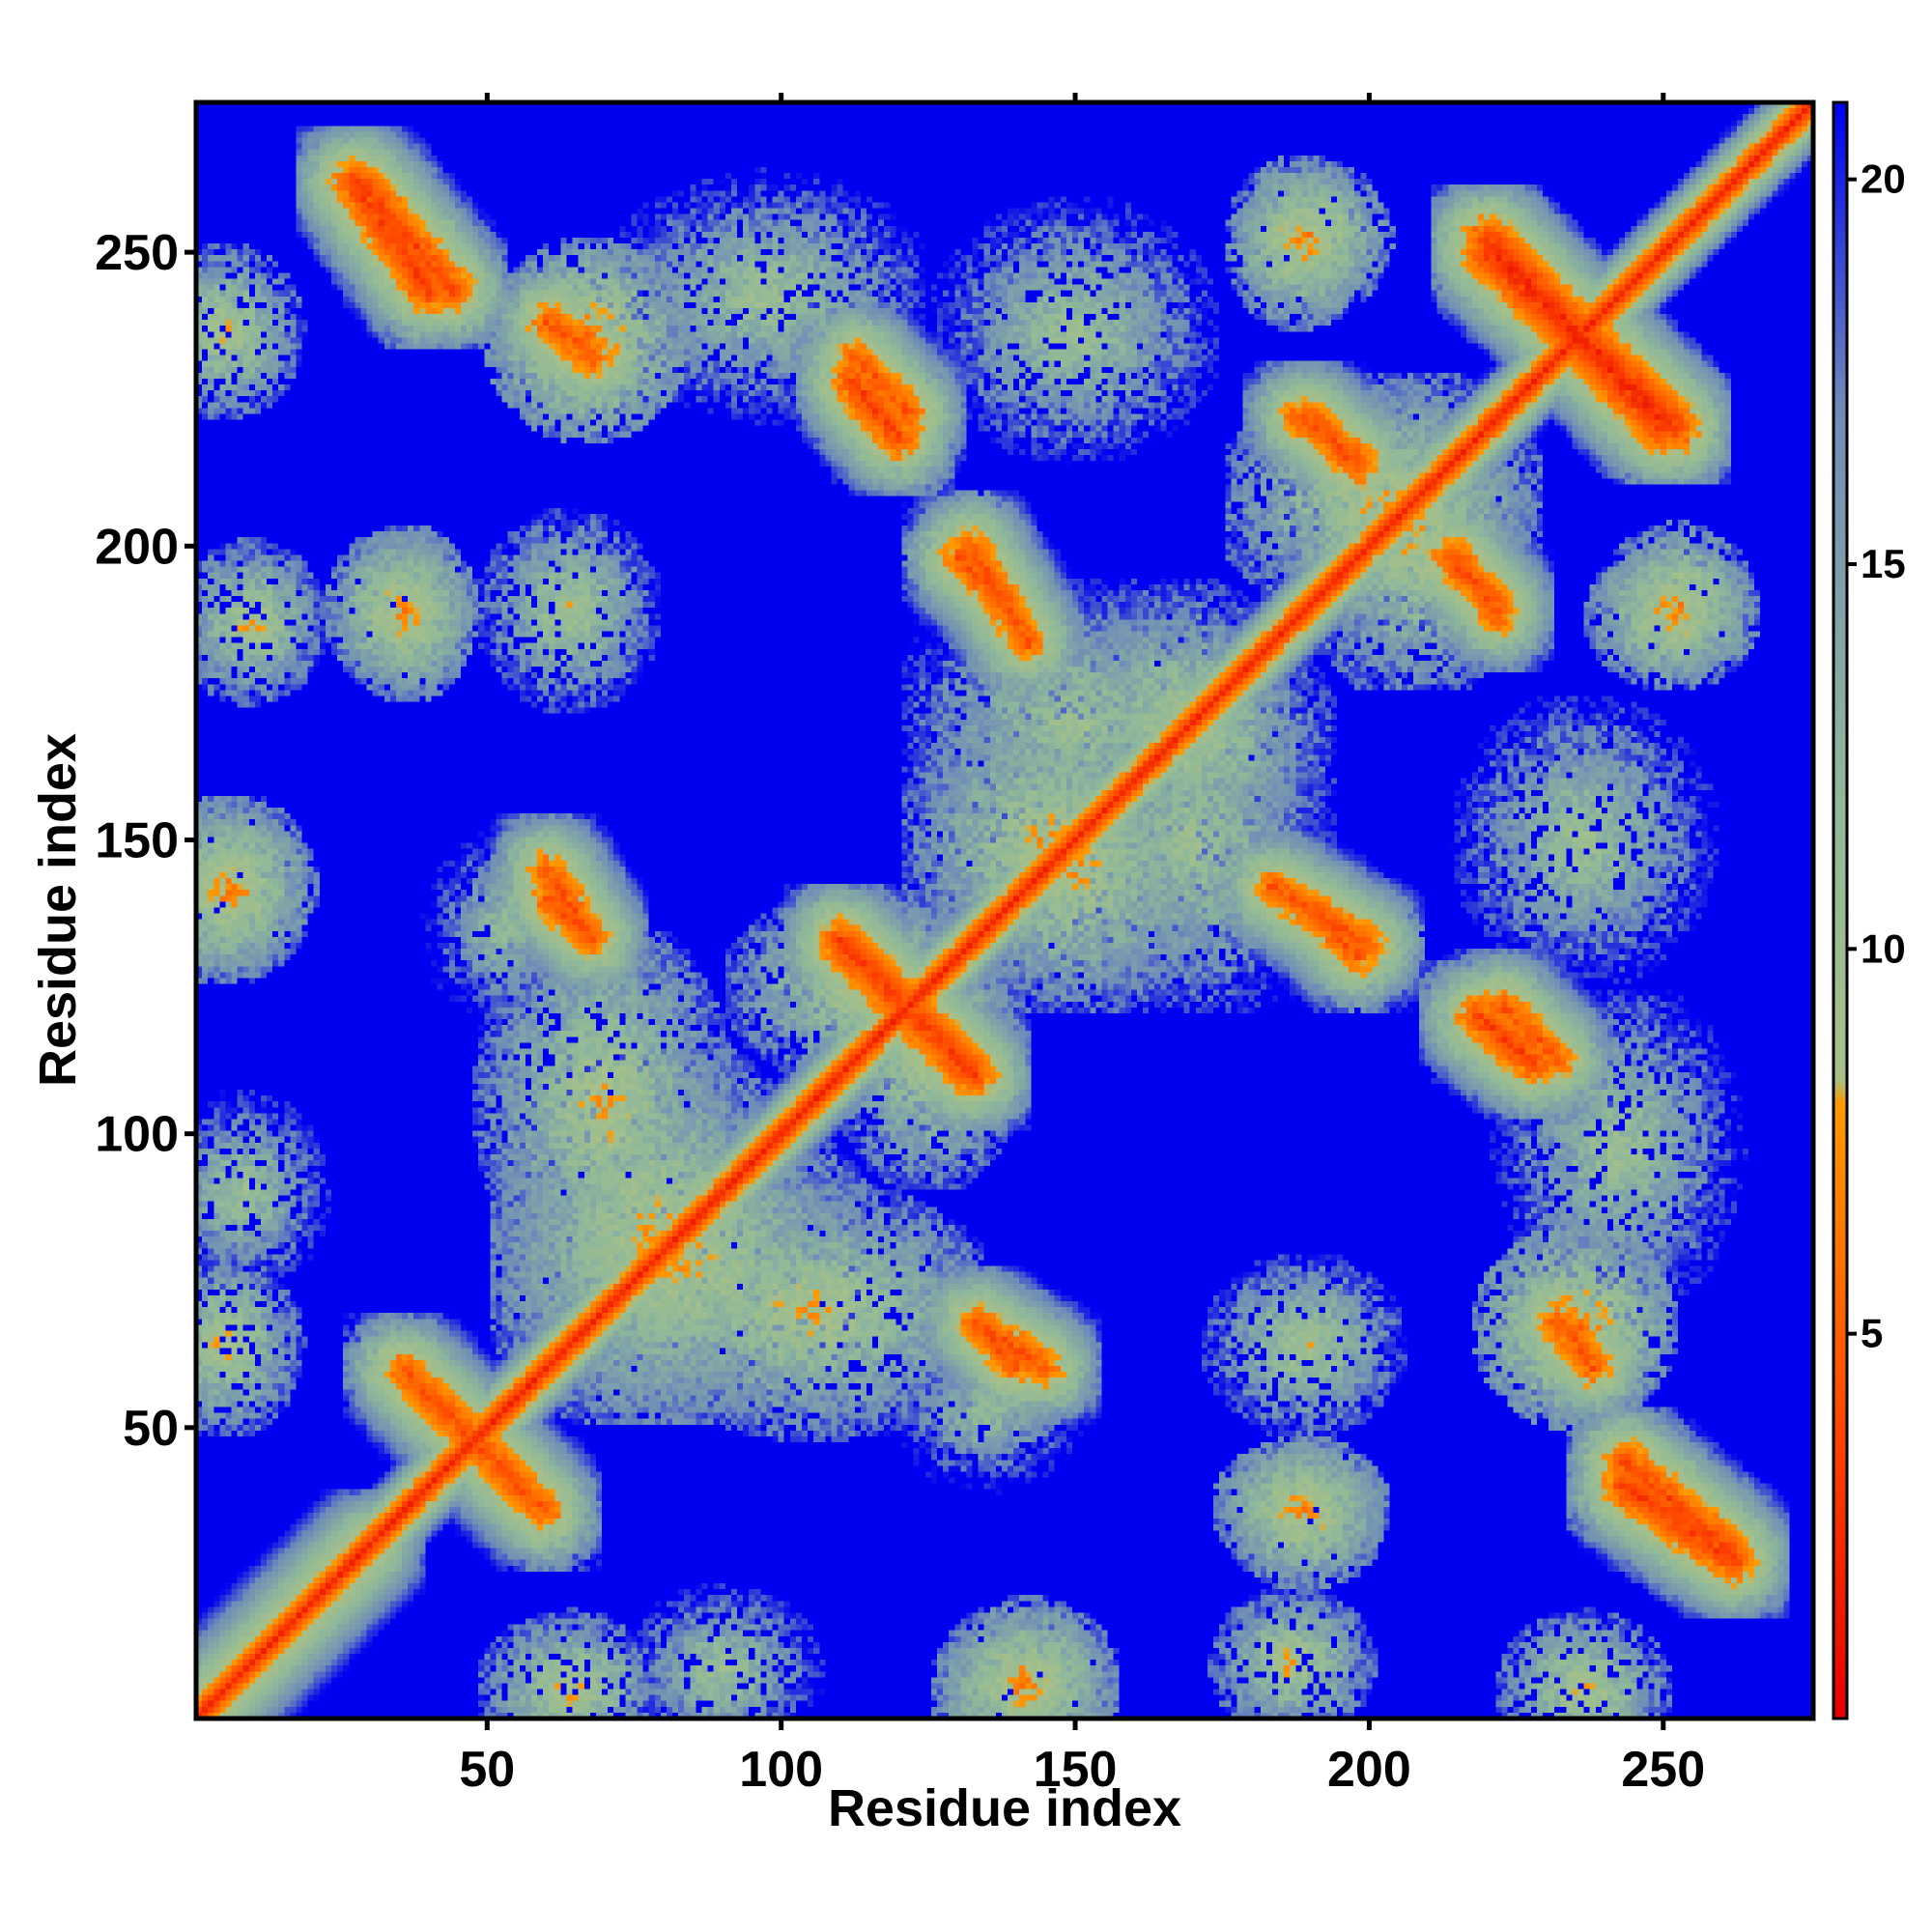  I want to click on x-tick-label: 150, so click(1076, 1770).